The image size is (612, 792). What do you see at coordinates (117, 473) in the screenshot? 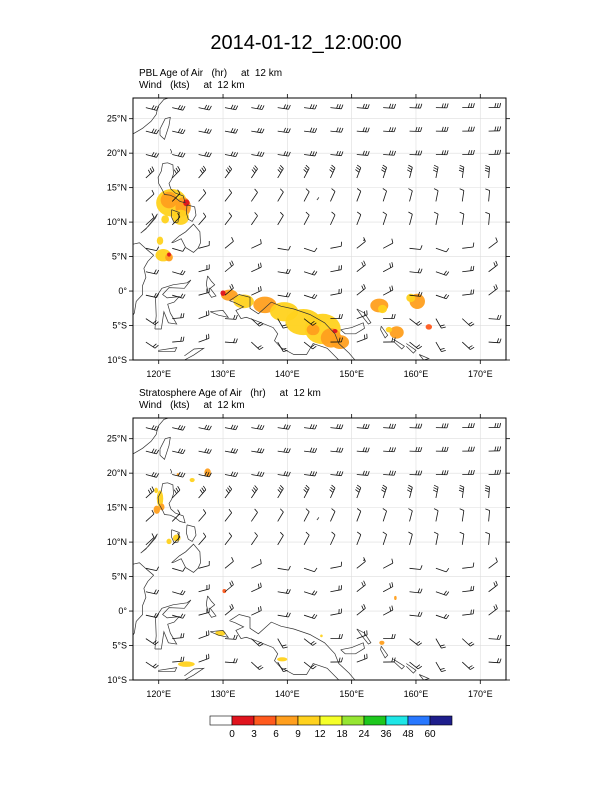
I see `lat-tick-label: 20°N` at bounding box center [117, 473].